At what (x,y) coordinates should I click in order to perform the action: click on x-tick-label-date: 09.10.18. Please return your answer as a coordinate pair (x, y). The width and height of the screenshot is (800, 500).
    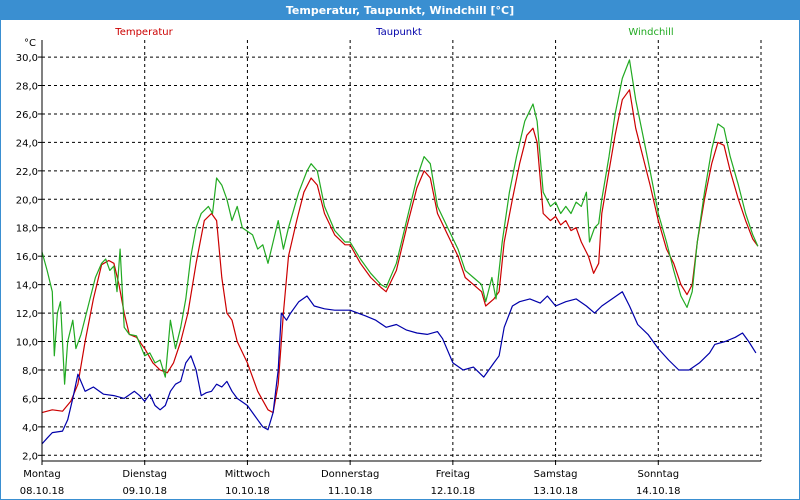
    Looking at the image, I should click on (144, 491).